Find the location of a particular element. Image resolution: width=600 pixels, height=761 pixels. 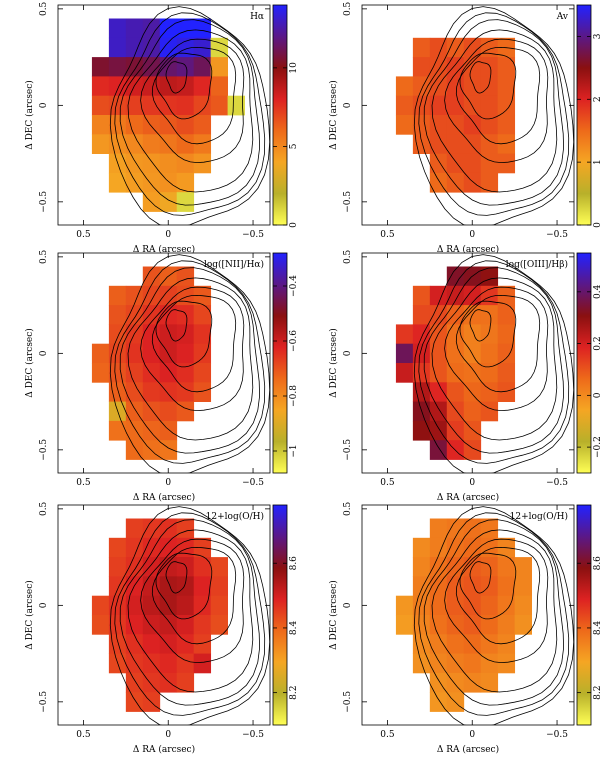

colorbar-tick-label: 0.4 is located at coordinates (596, 291).